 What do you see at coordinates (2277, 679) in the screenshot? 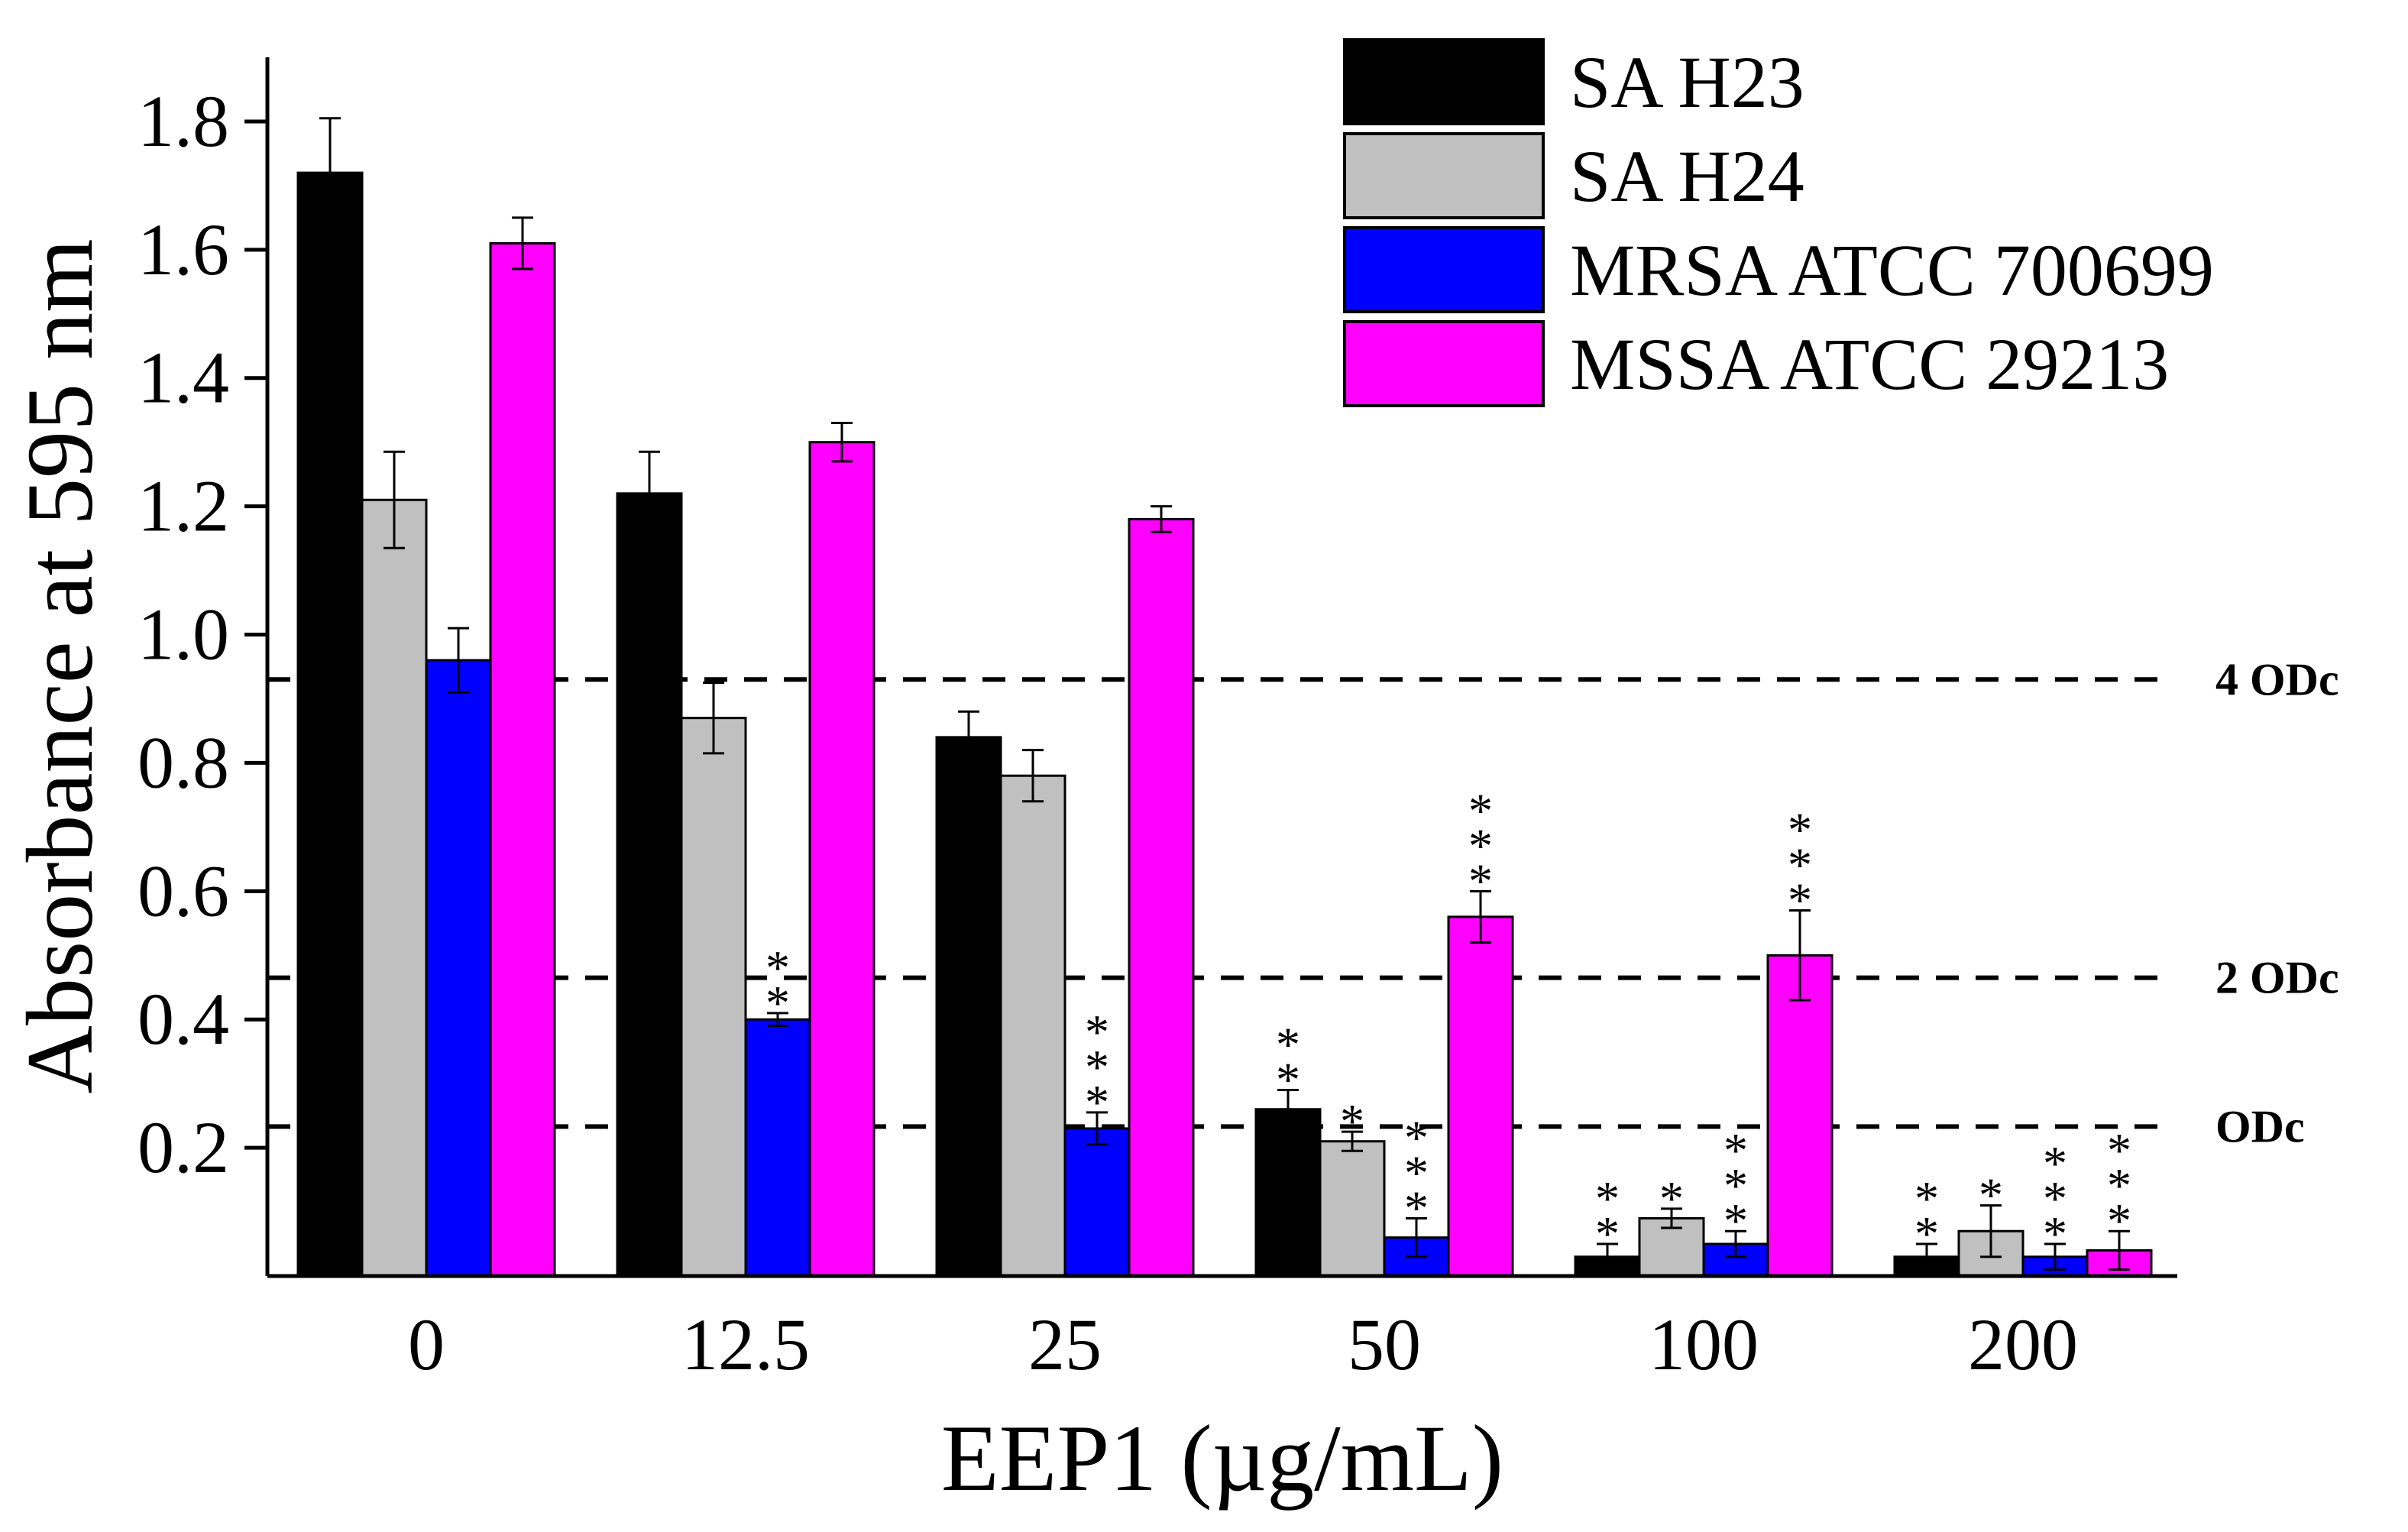
I see `reference-line-label: 4 ODc` at bounding box center [2277, 679].